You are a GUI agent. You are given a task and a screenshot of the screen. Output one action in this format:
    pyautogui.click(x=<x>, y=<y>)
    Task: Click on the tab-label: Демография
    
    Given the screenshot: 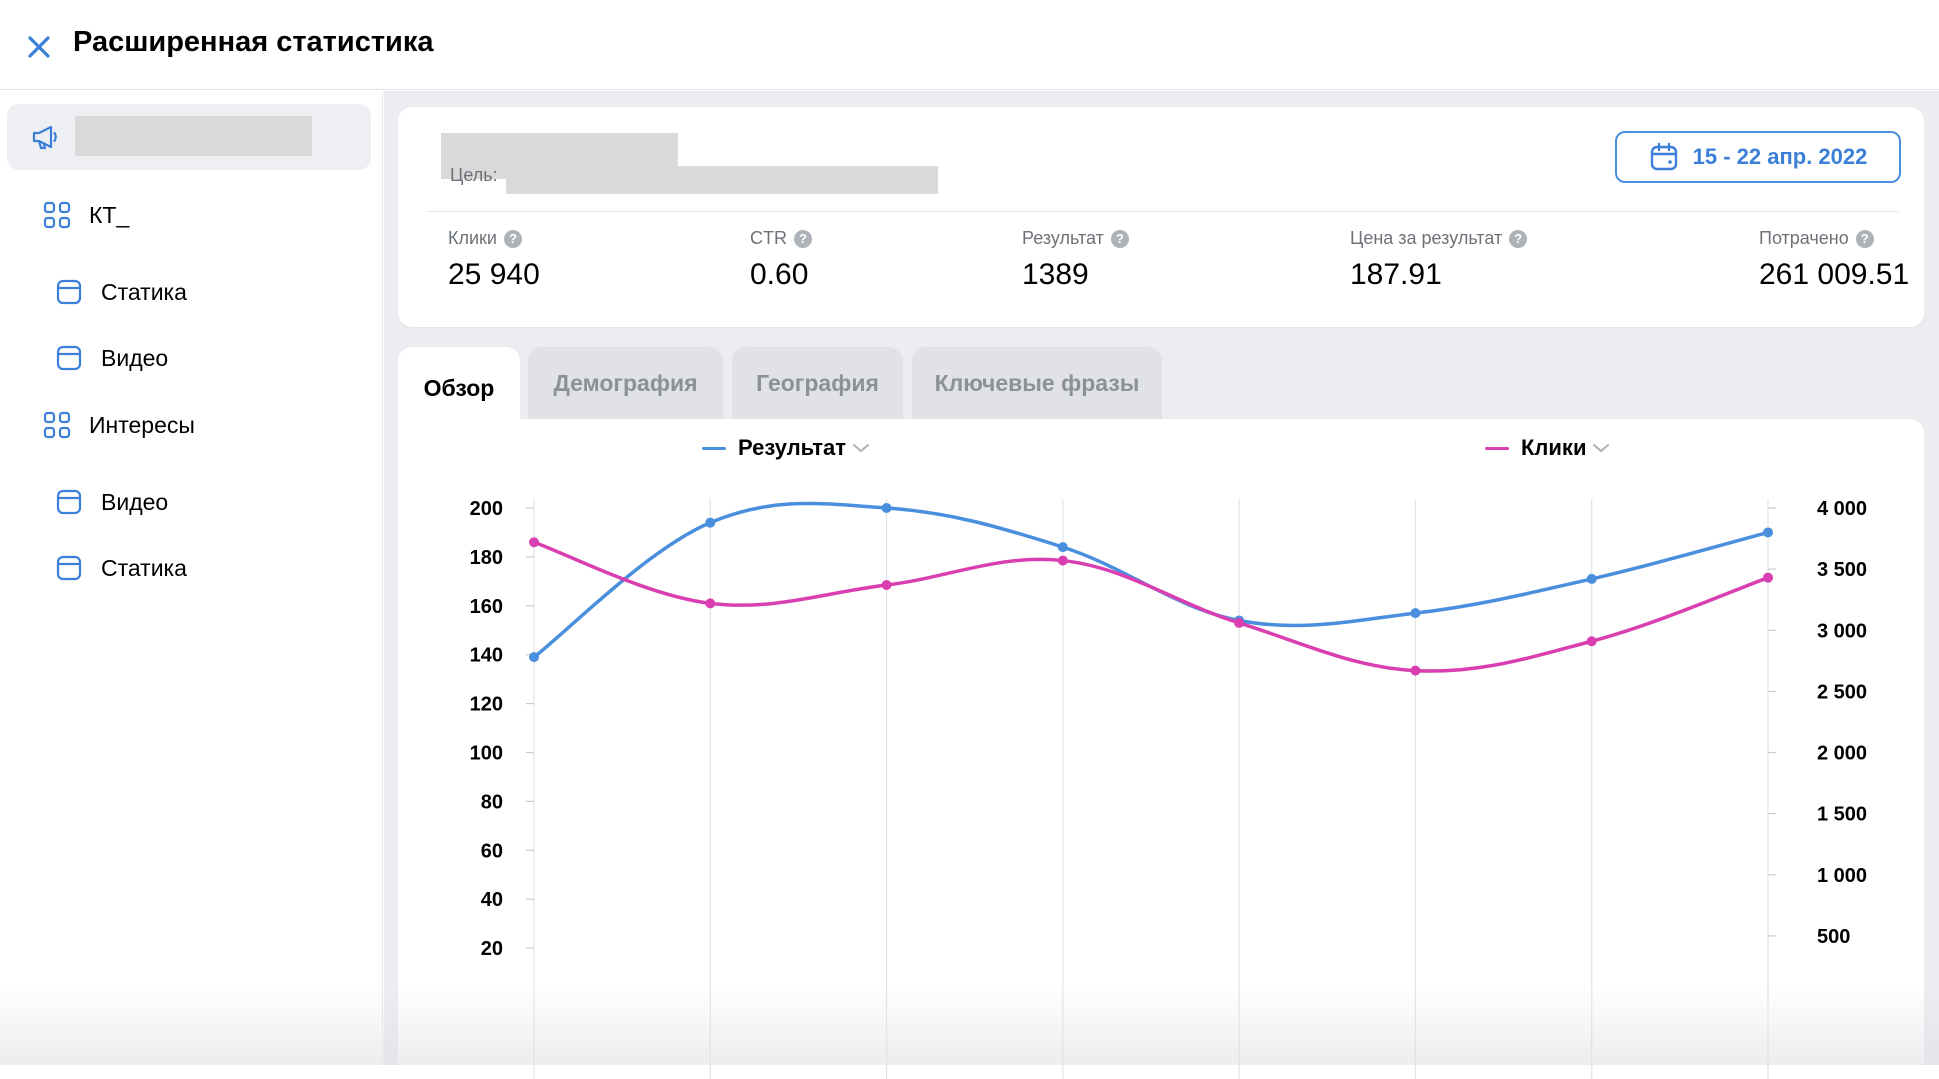 What is the action you would take?
    pyautogui.click(x=625, y=382)
    